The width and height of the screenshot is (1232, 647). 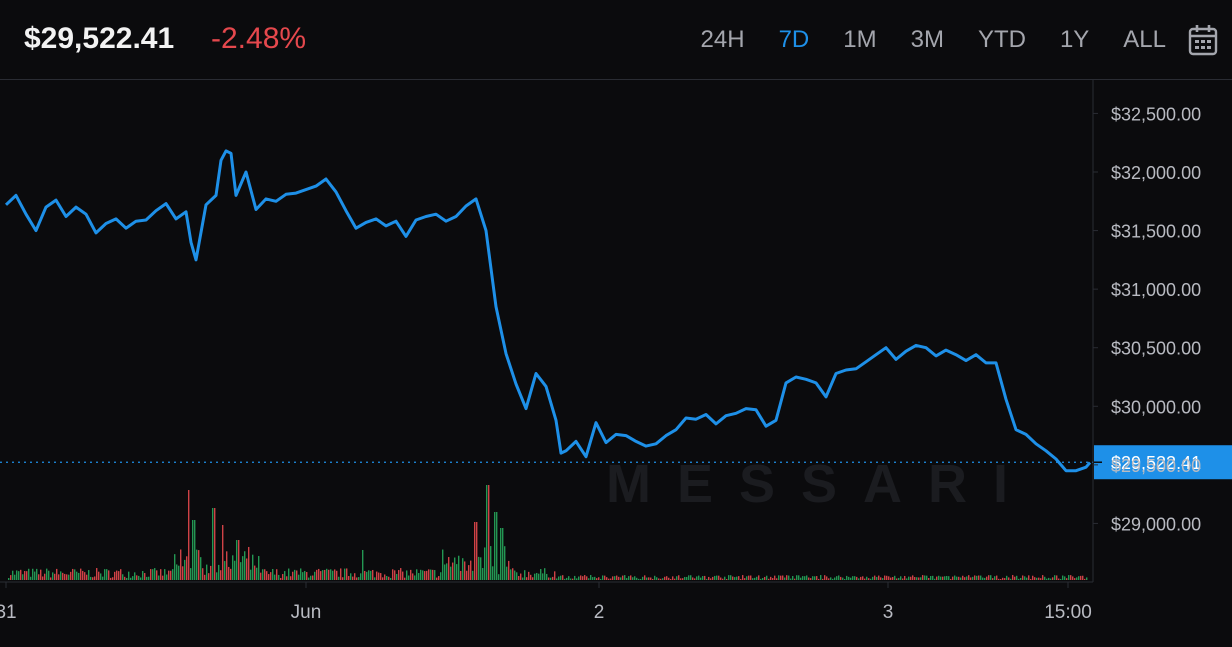 I want to click on calendar-icon, so click(x=1203, y=40).